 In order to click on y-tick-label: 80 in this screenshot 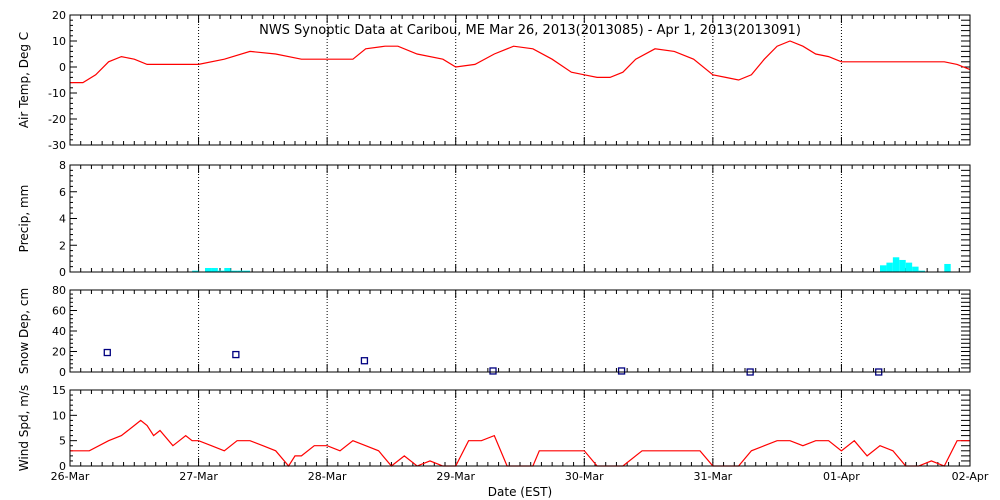, I will do `click(59, 290)`.